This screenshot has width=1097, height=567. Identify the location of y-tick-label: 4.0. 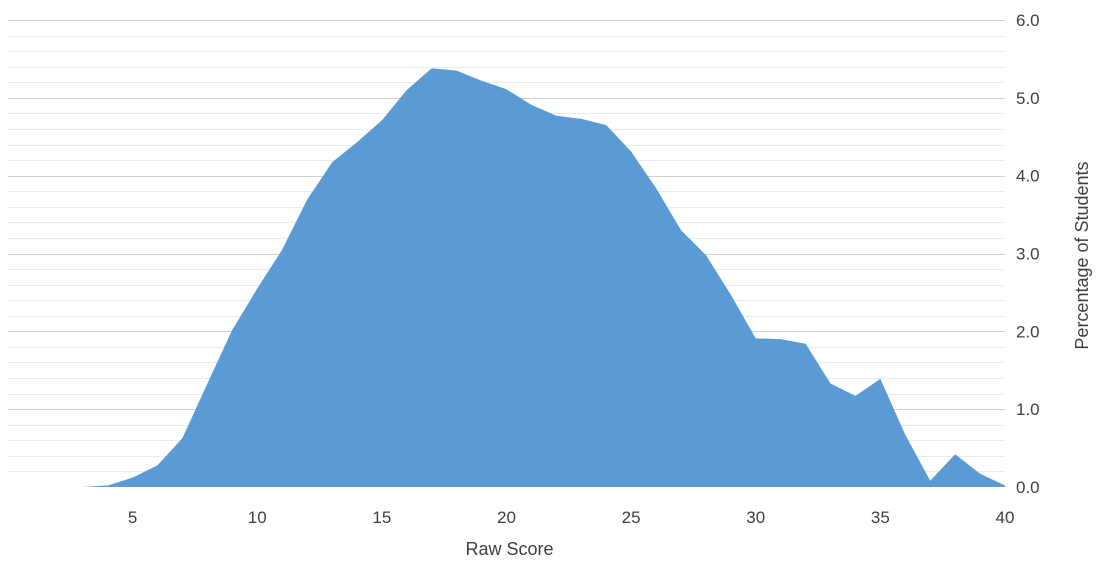
(1028, 176).